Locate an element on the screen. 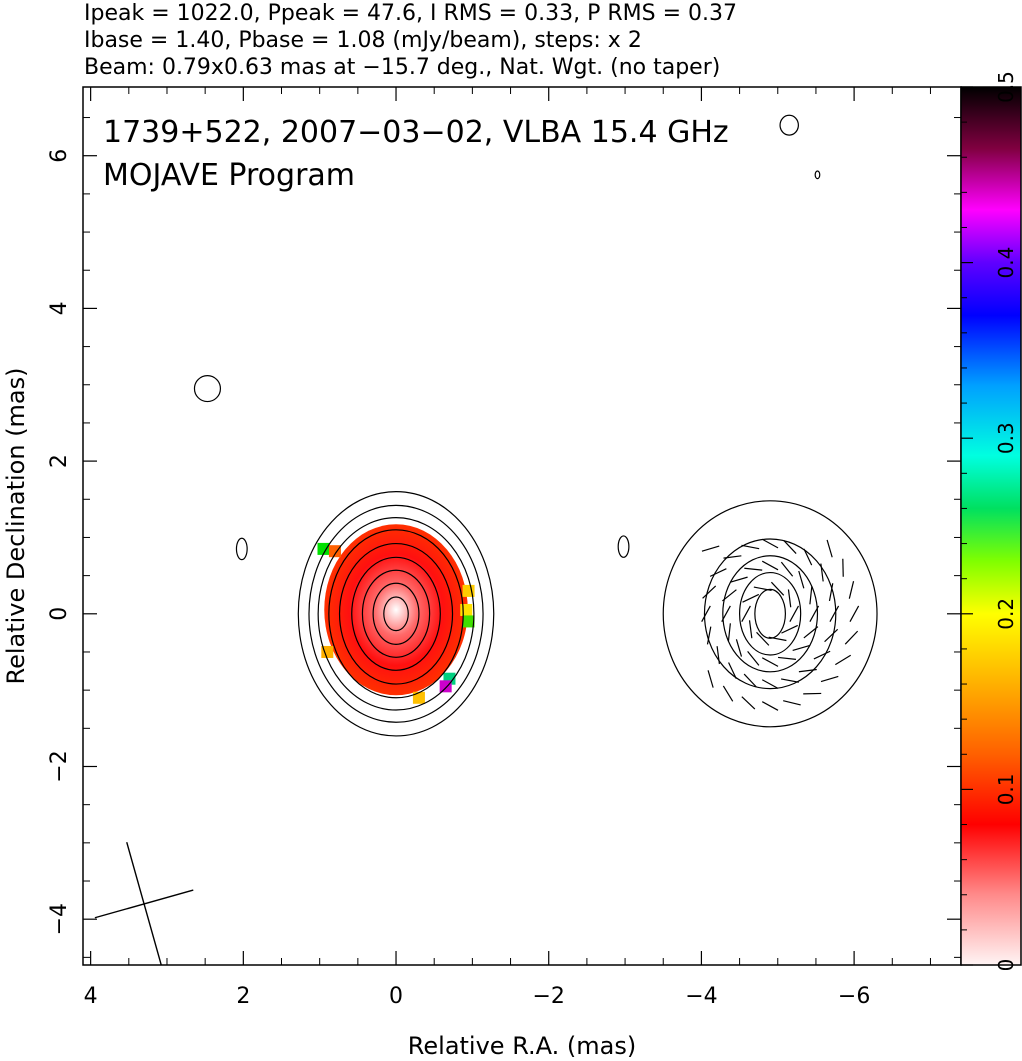  contour-r5 is located at coordinates (770, 613).